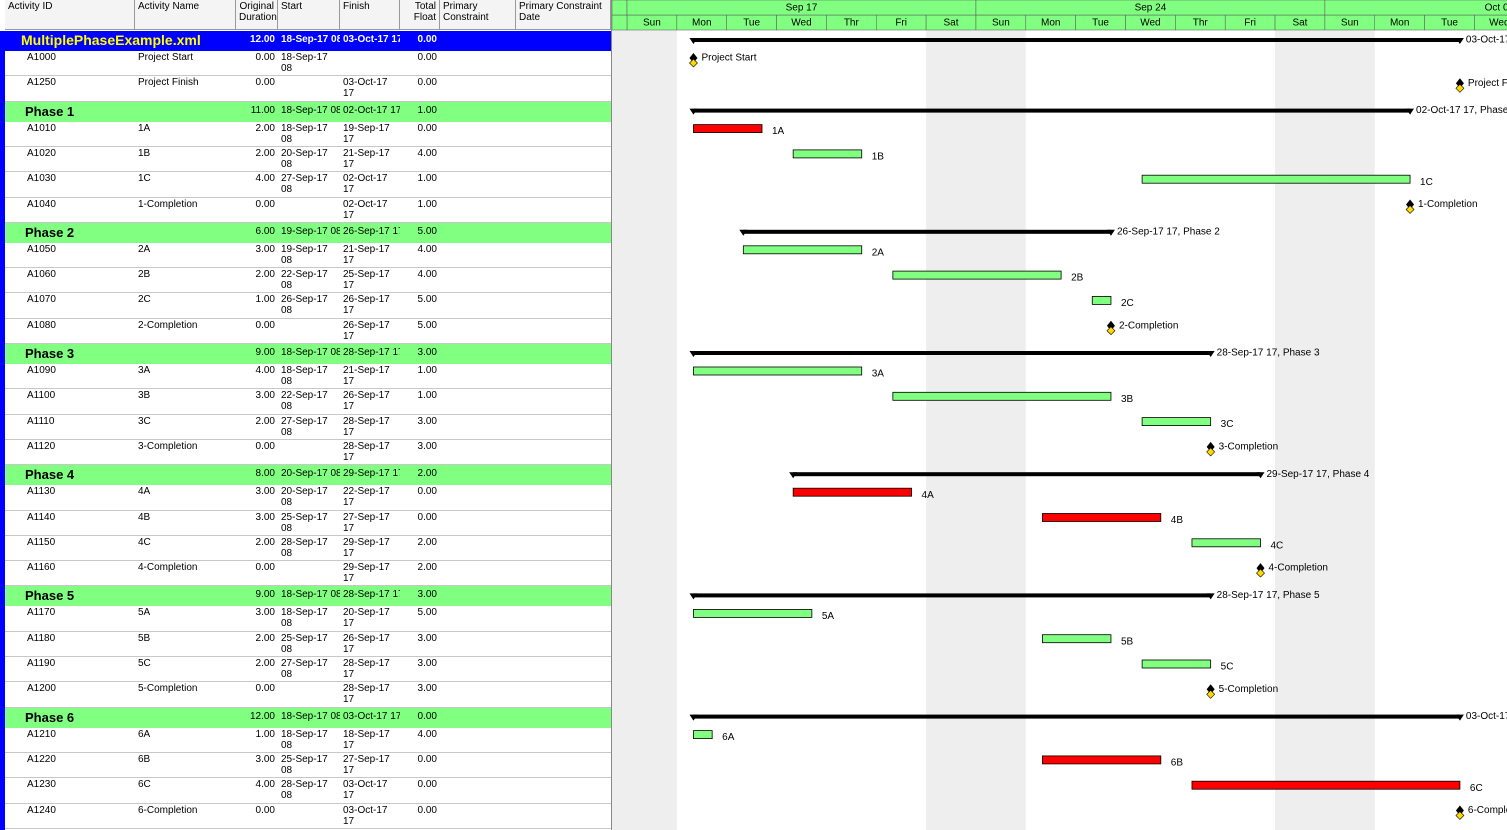 This screenshot has width=1507, height=830. What do you see at coordinates (427, 352) in the screenshot?
I see `phase-float: 3.00` at bounding box center [427, 352].